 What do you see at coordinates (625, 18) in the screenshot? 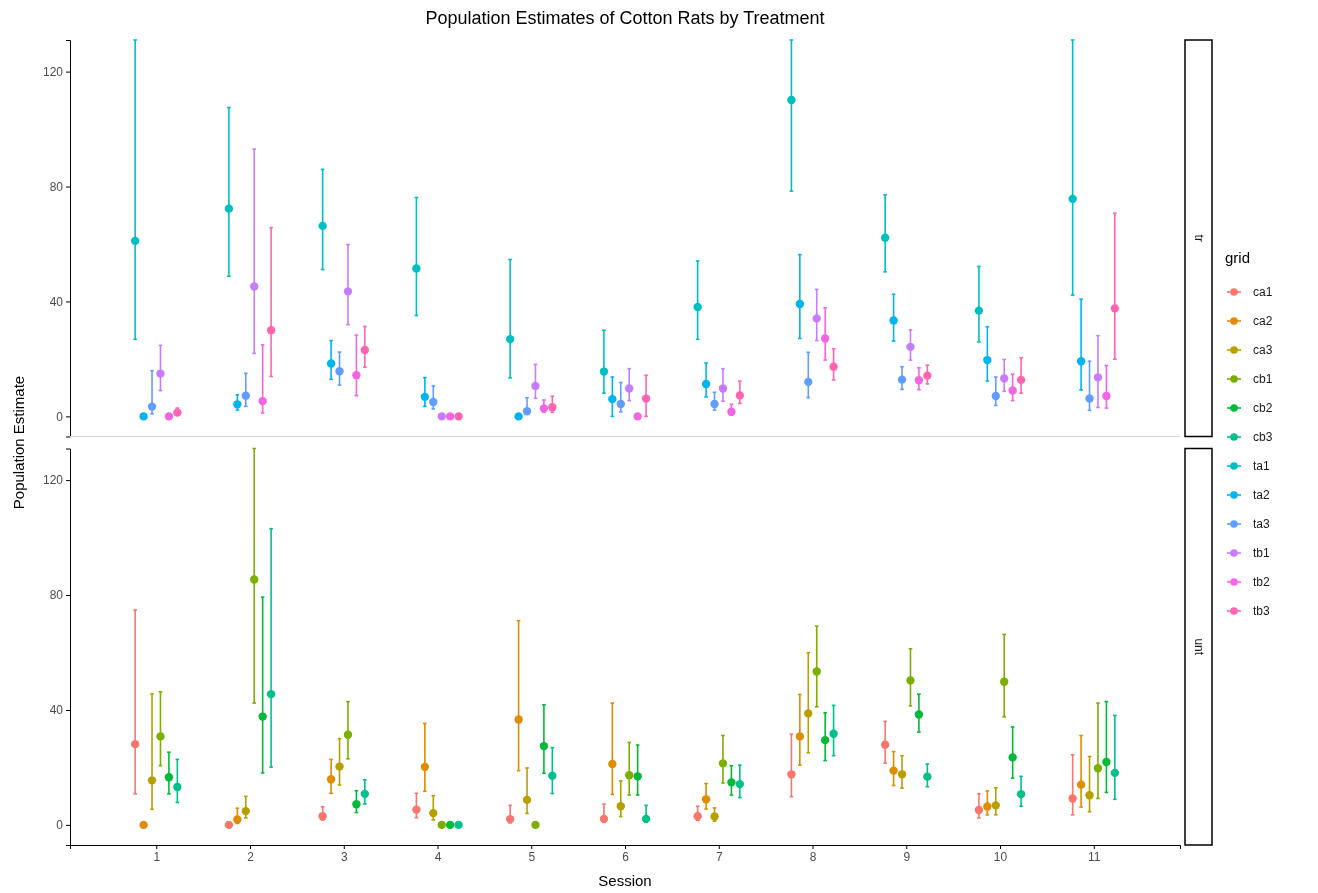
I see `chart-title: Population Estimates of Cotton Rats by Treatment` at bounding box center [625, 18].